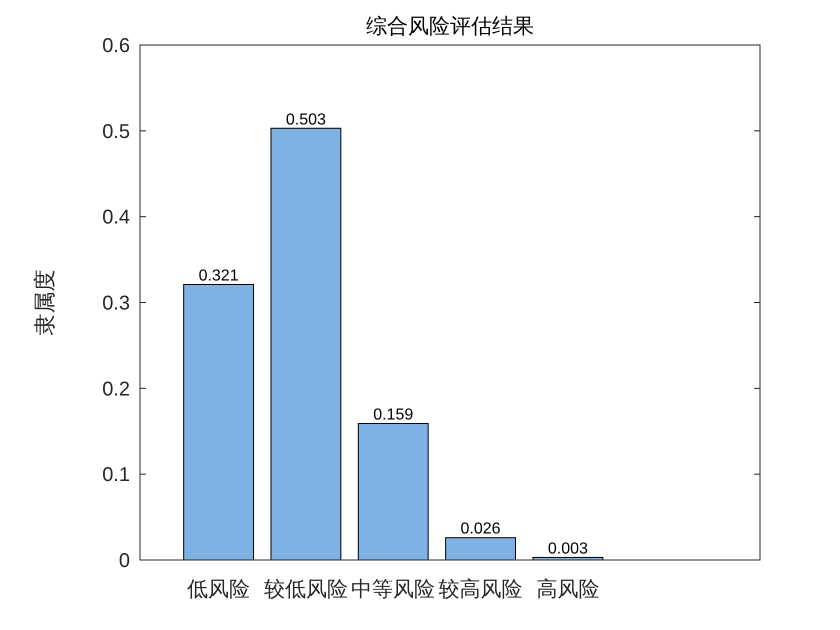 This screenshot has width=840, height=630. I want to click on x-tick-label: 低风险, so click(218, 589).